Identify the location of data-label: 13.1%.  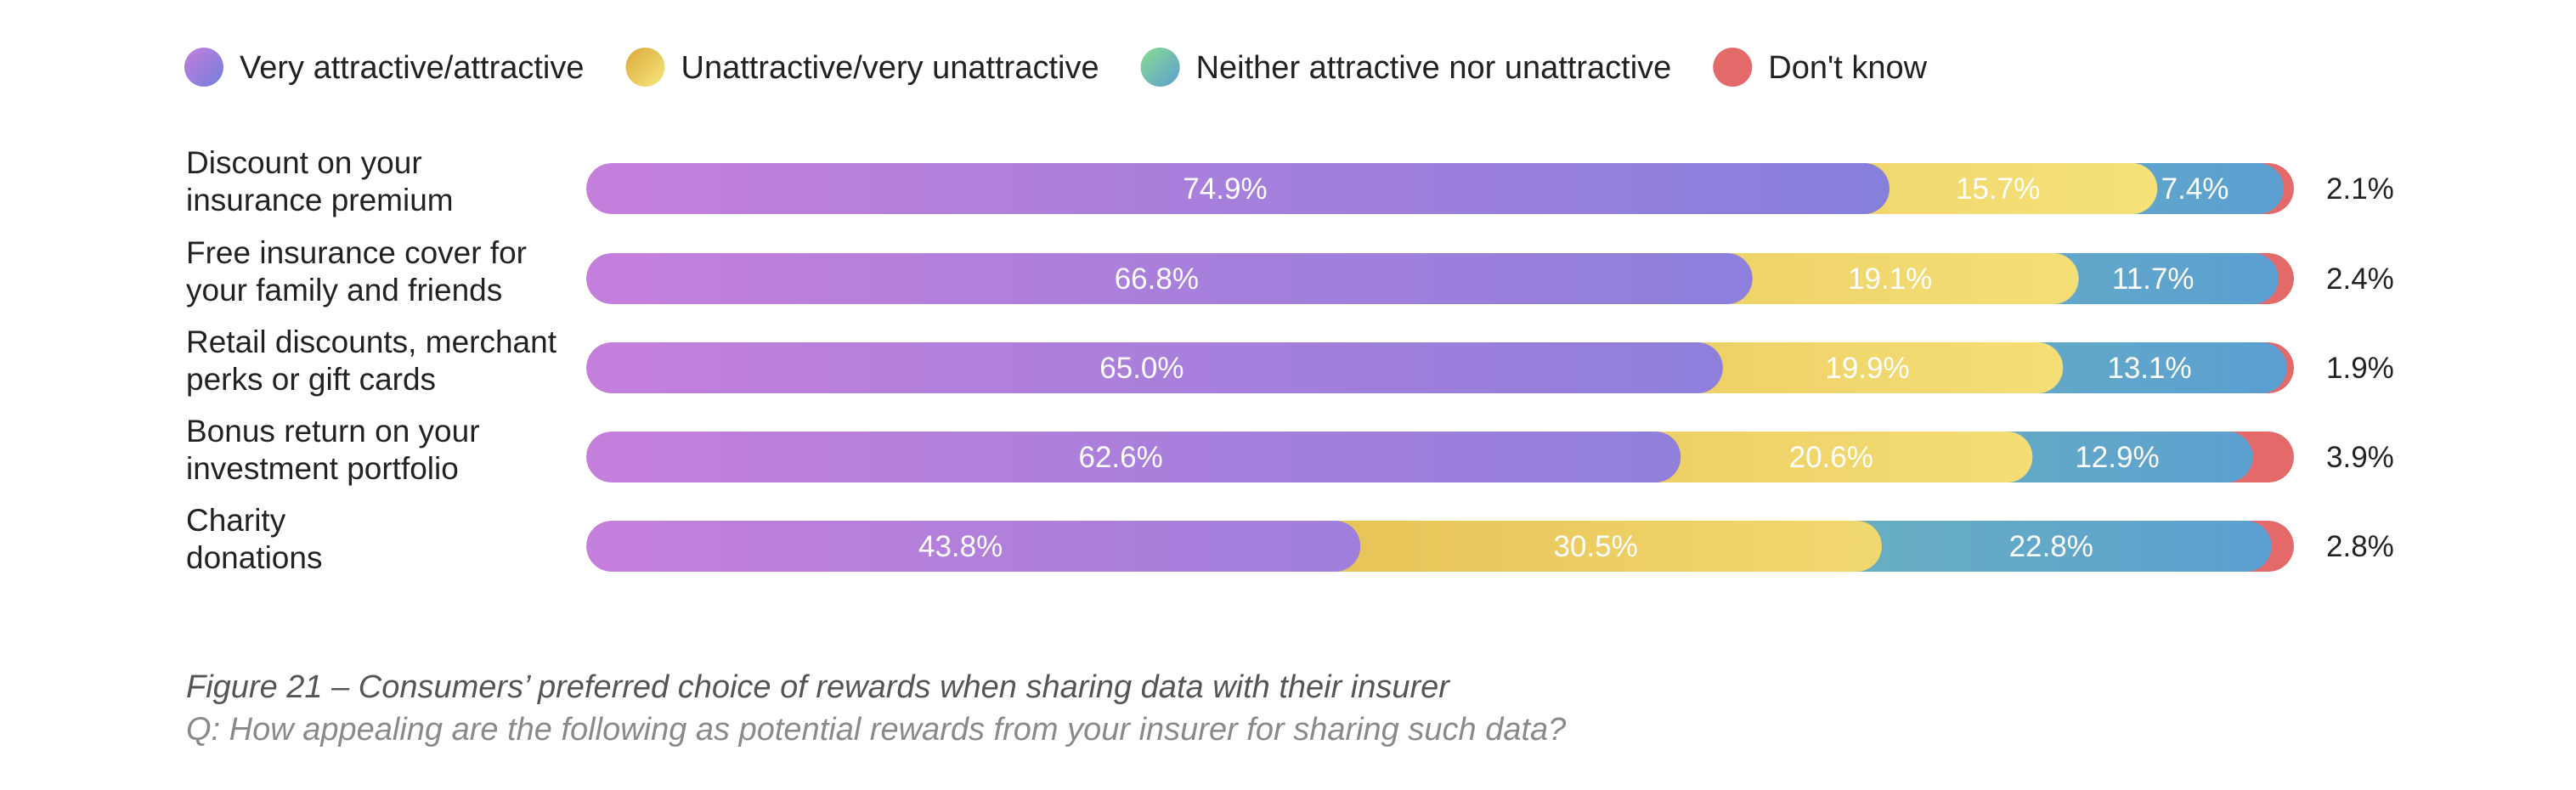
(2149, 368).